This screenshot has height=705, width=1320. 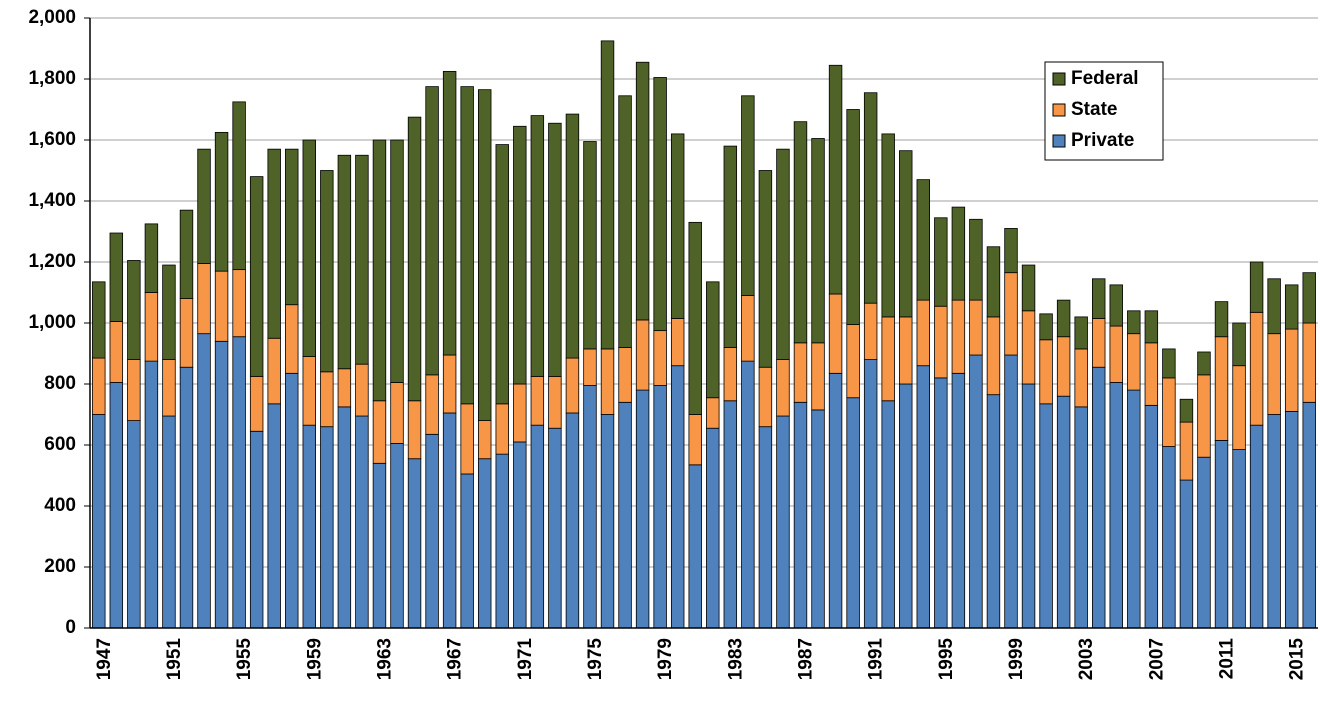 What do you see at coordinates (52, 78) in the screenshot?
I see `y-tick-label: 1,800` at bounding box center [52, 78].